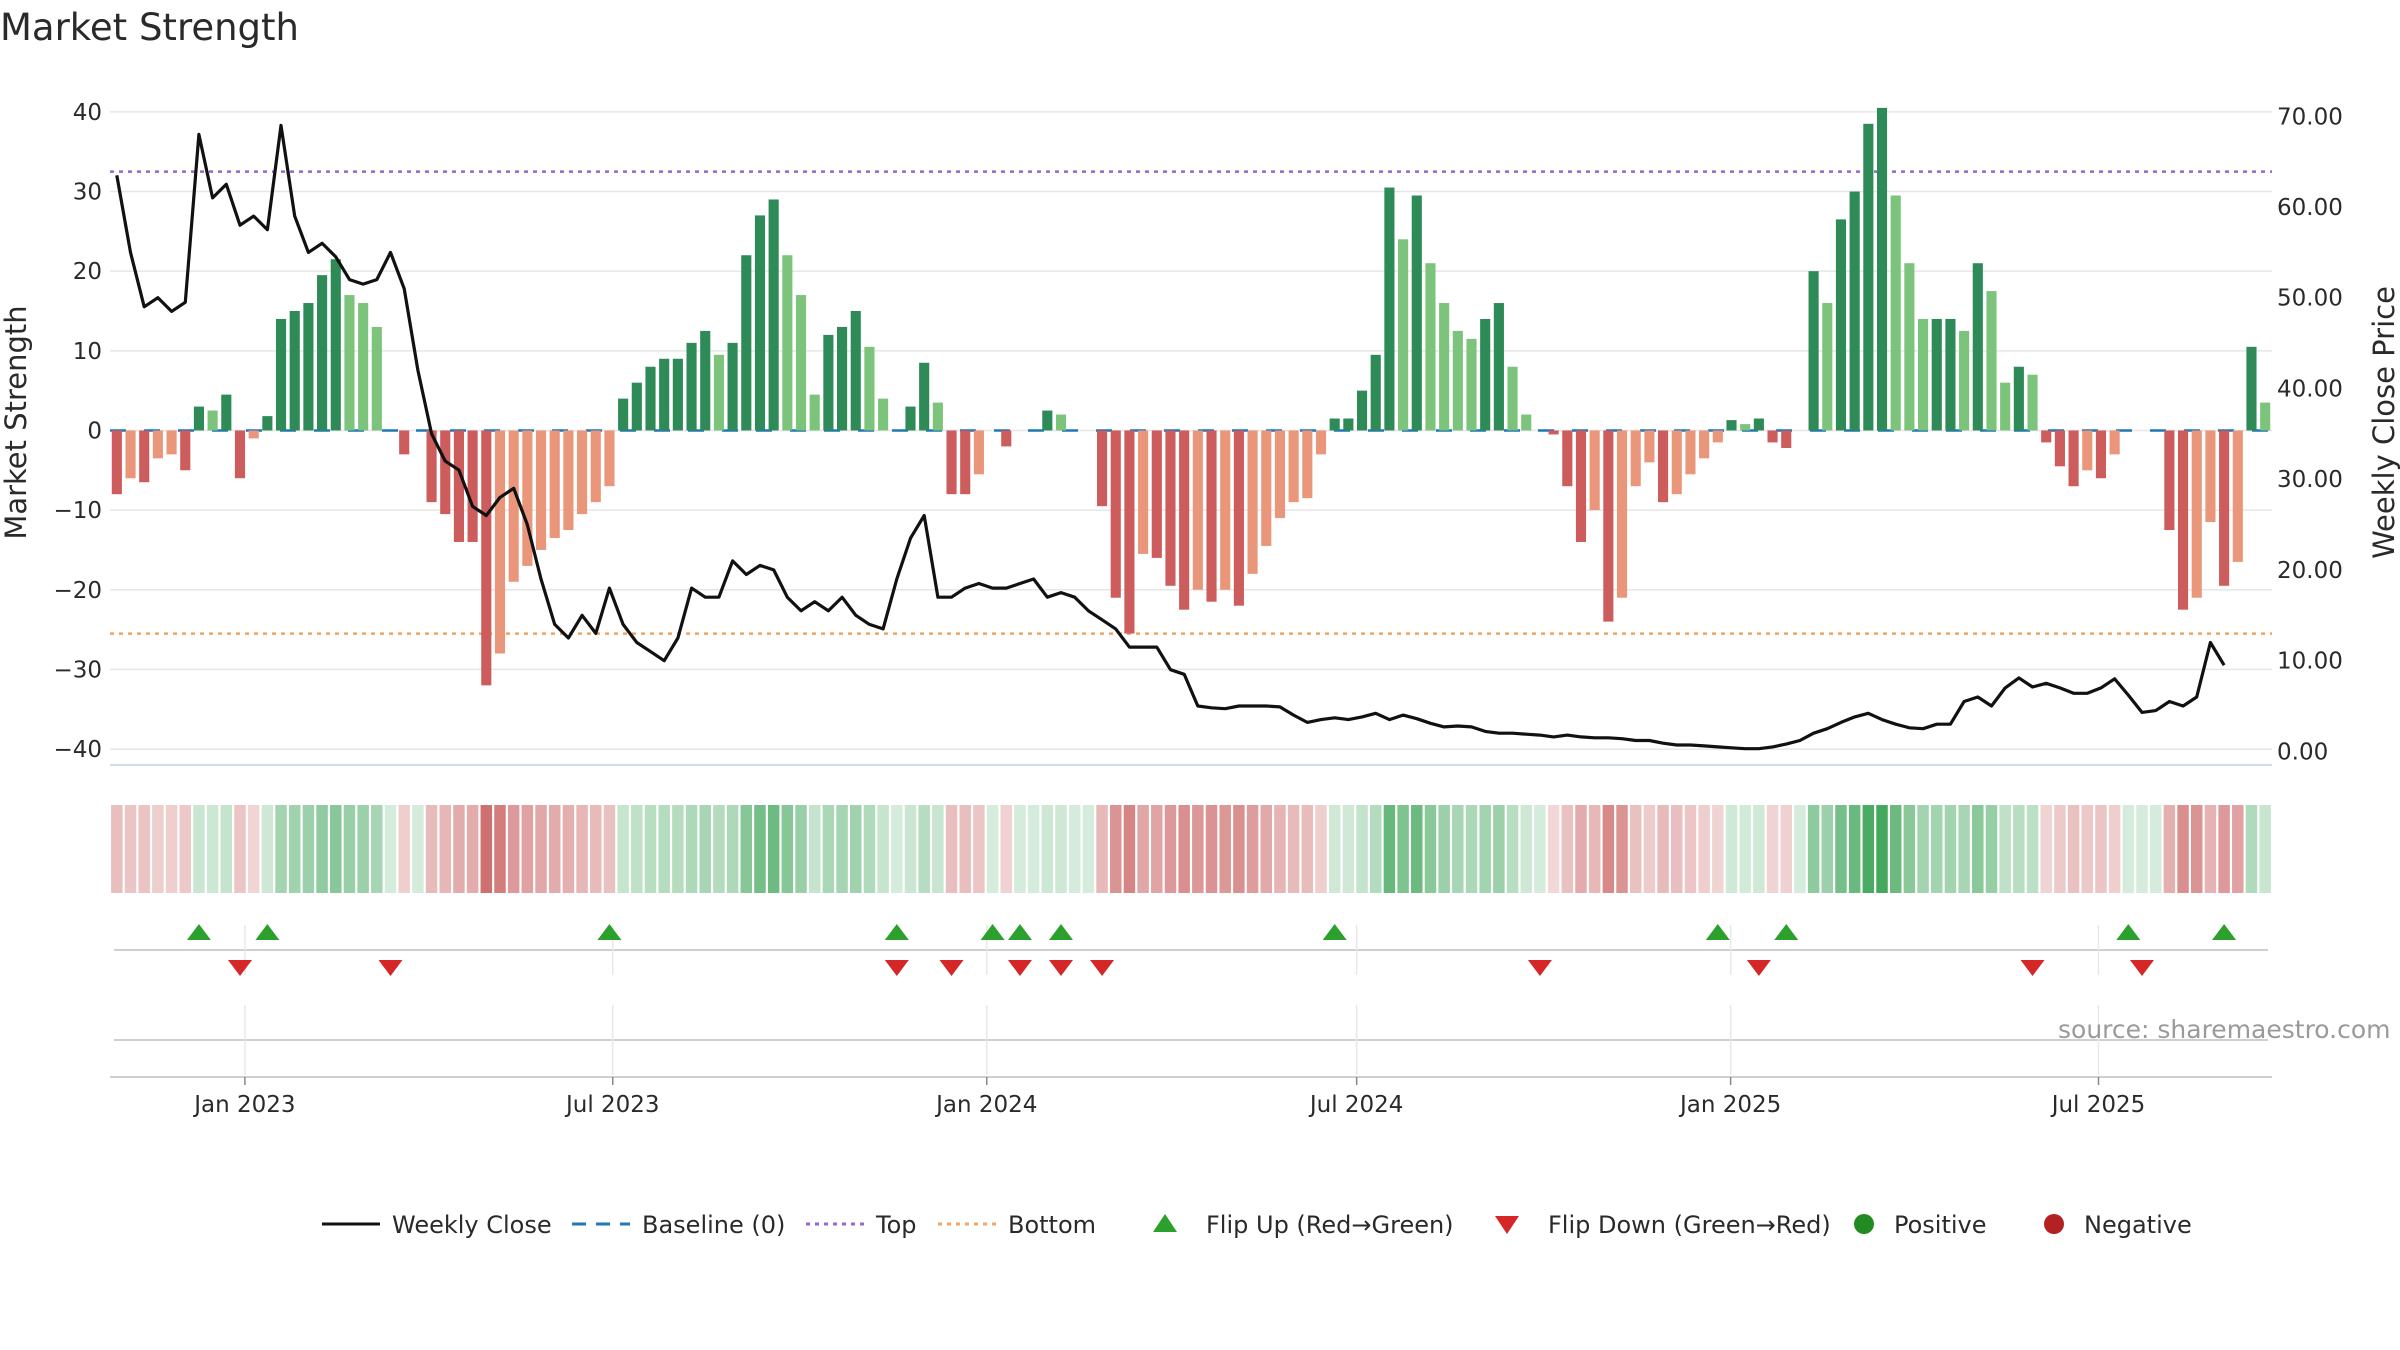 The width and height of the screenshot is (2400, 1350). I want to click on y-tick-label: −40, so click(77, 750).